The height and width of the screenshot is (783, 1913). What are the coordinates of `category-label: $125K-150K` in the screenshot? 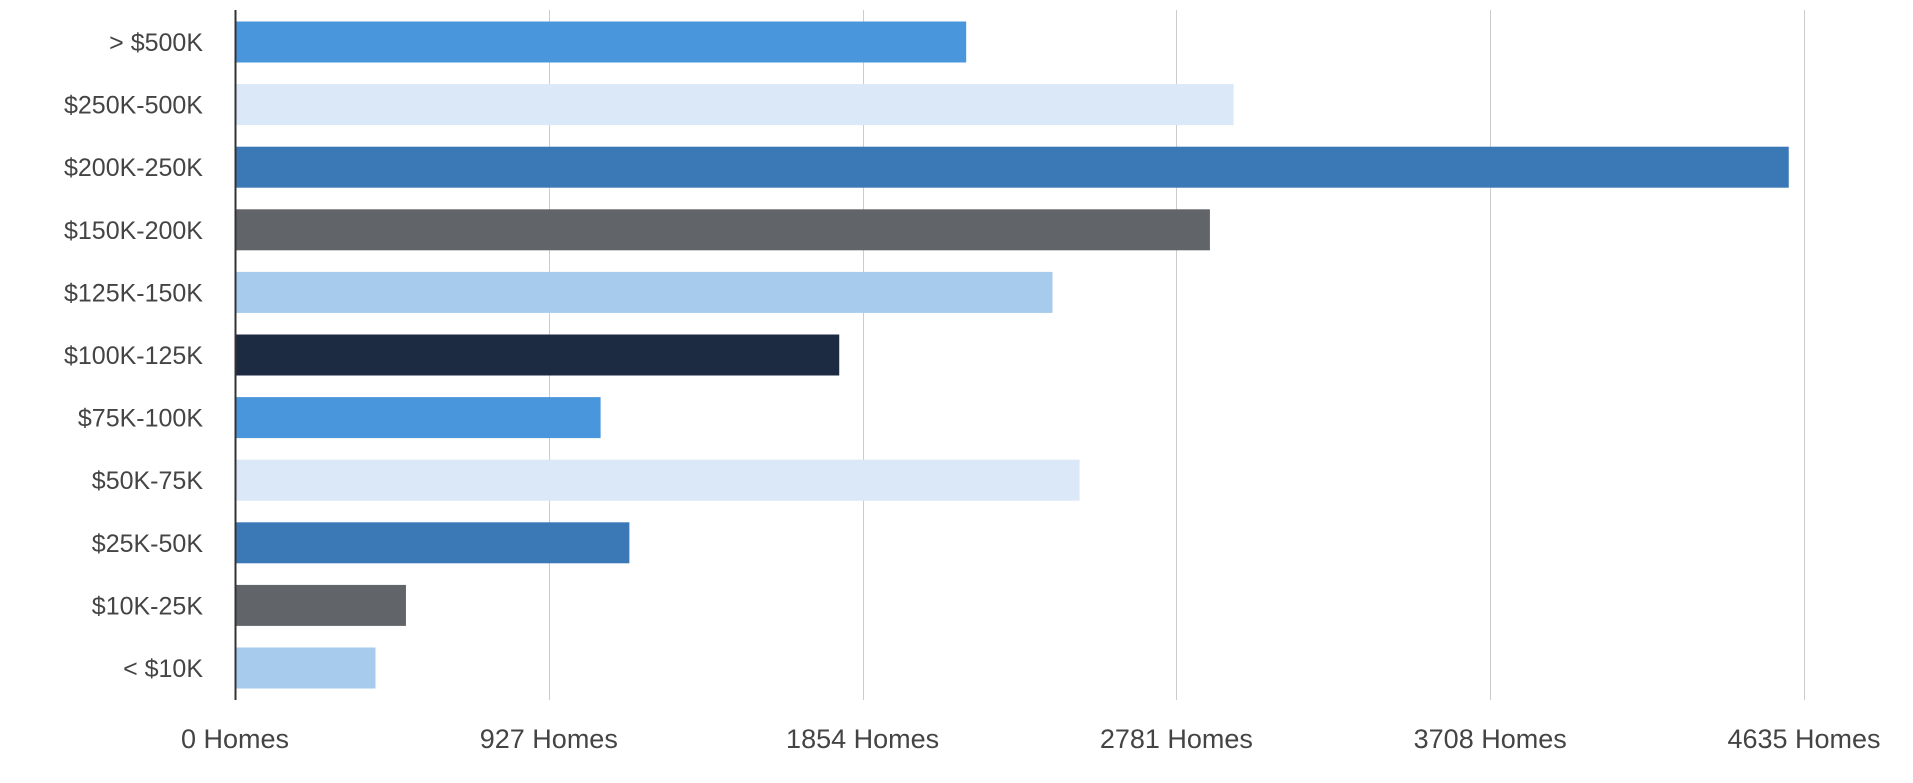 It's located at (133, 293).